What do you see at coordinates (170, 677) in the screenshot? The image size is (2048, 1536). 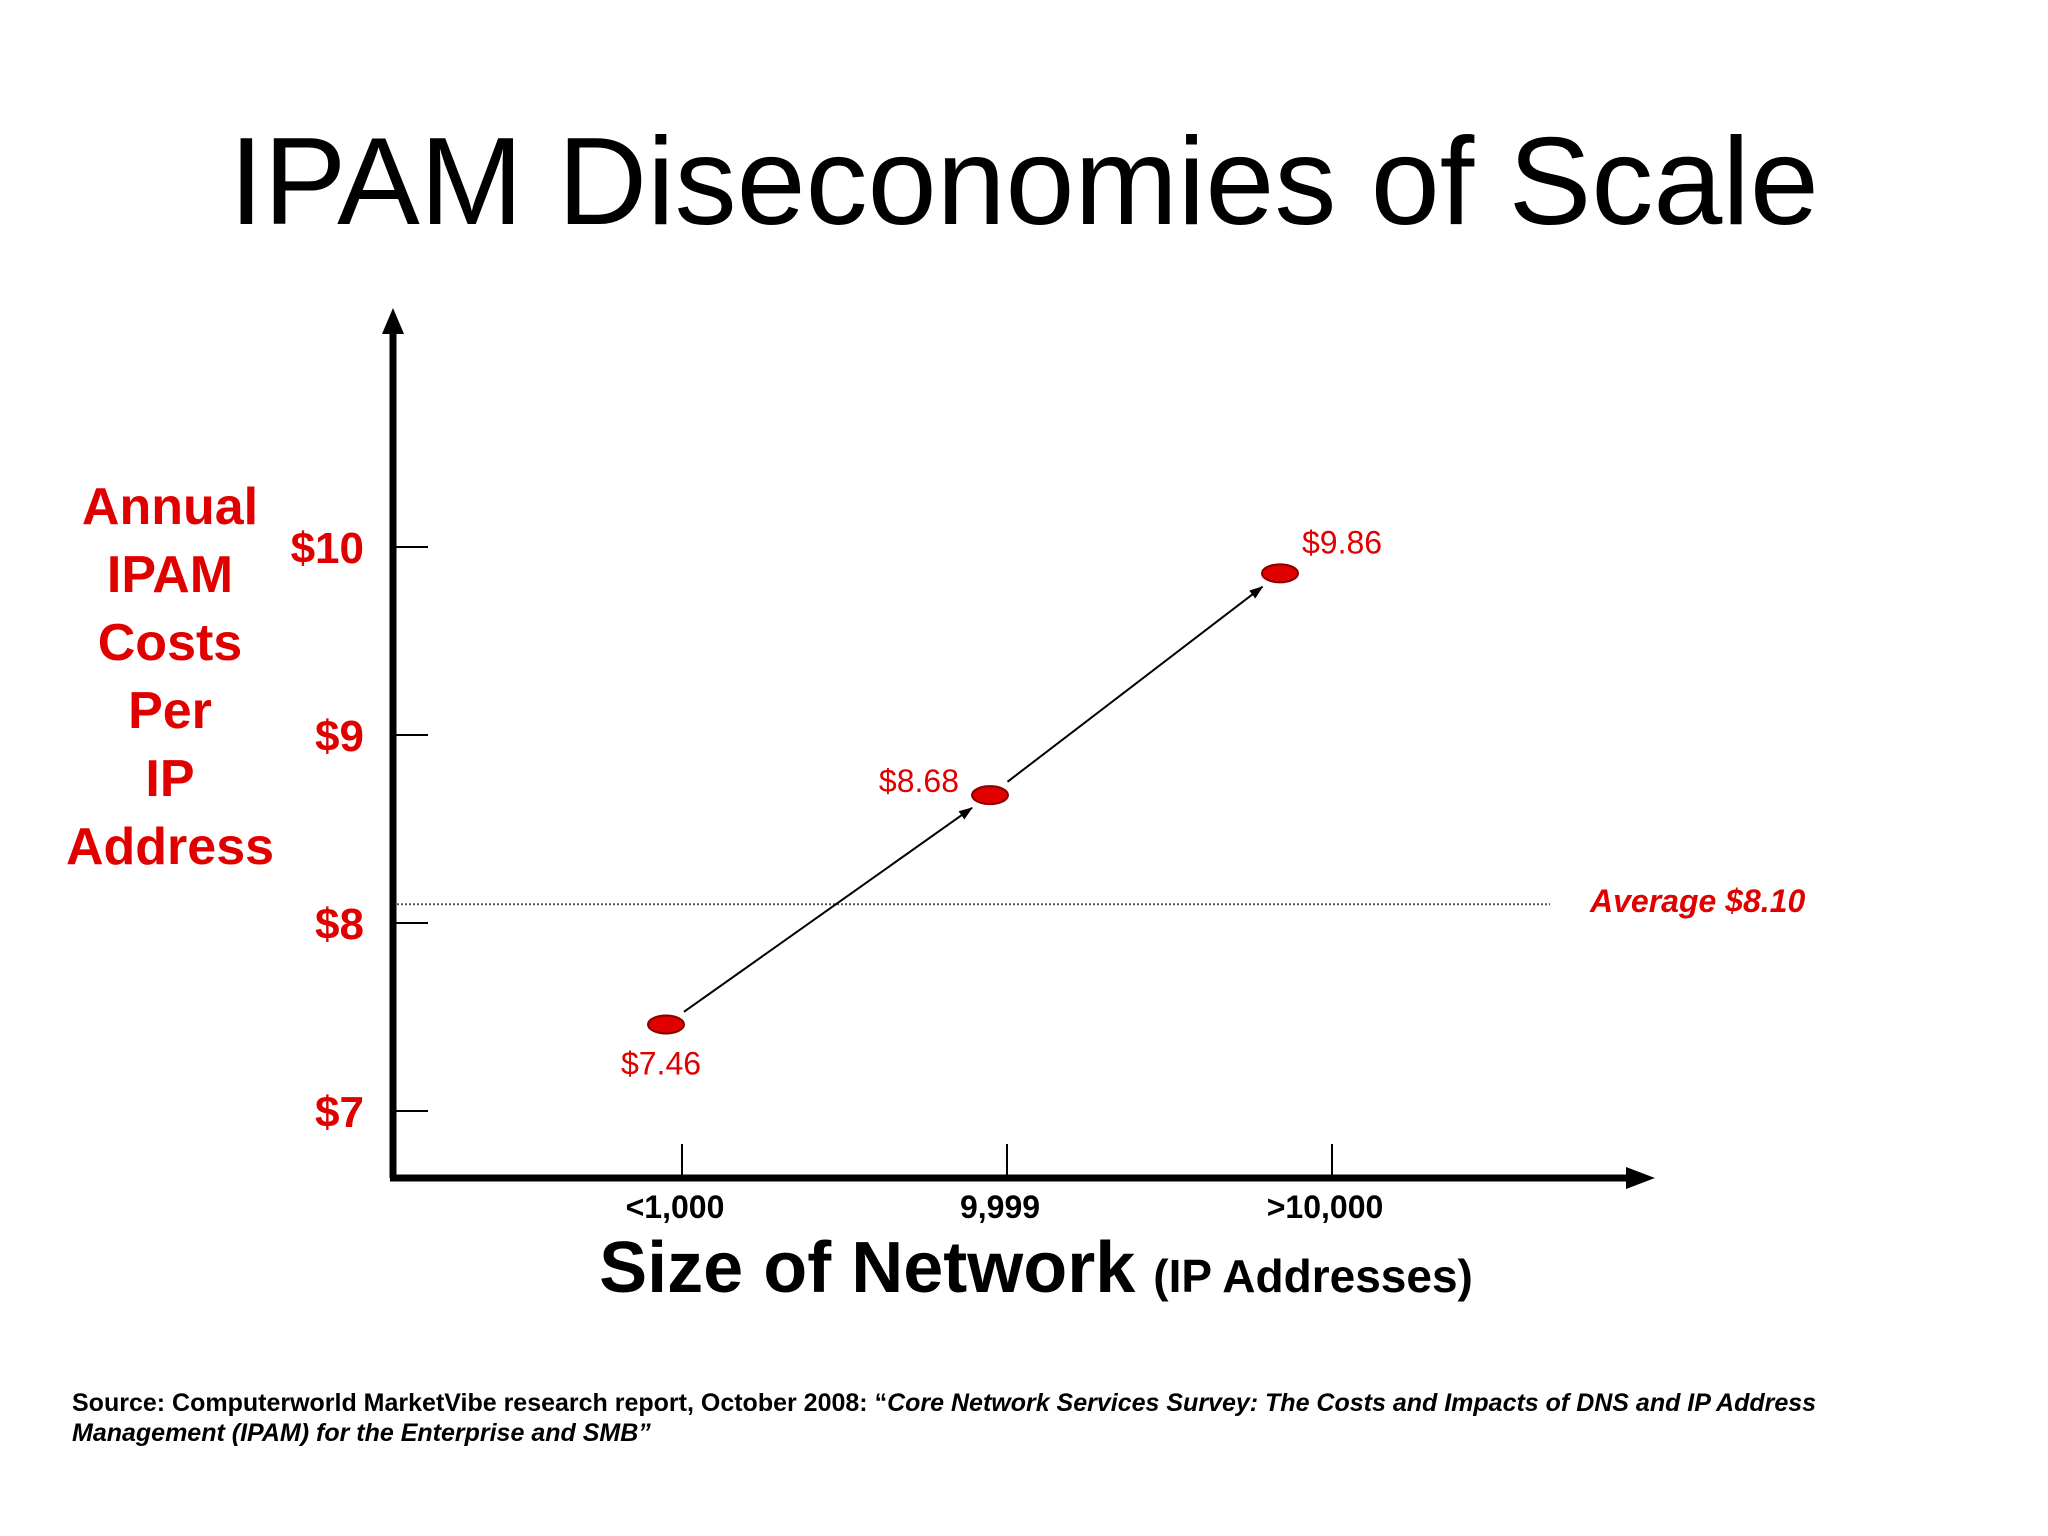 I see `y-axis-title: Annual IPAM Costs Per IP Address` at bounding box center [170, 677].